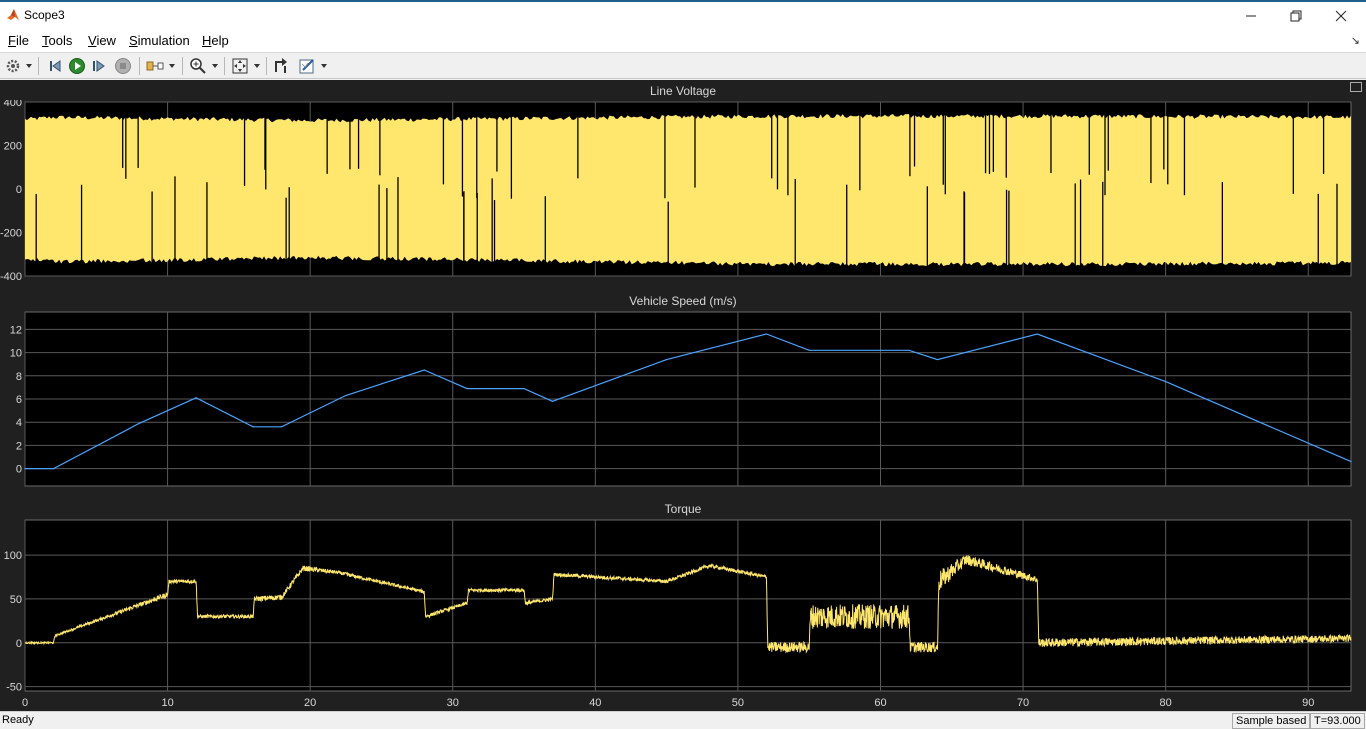 The height and width of the screenshot is (729, 1366). Describe the element at coordinates (13, 147) in the screenshot. I see `y-tick-label: 200` at that location.